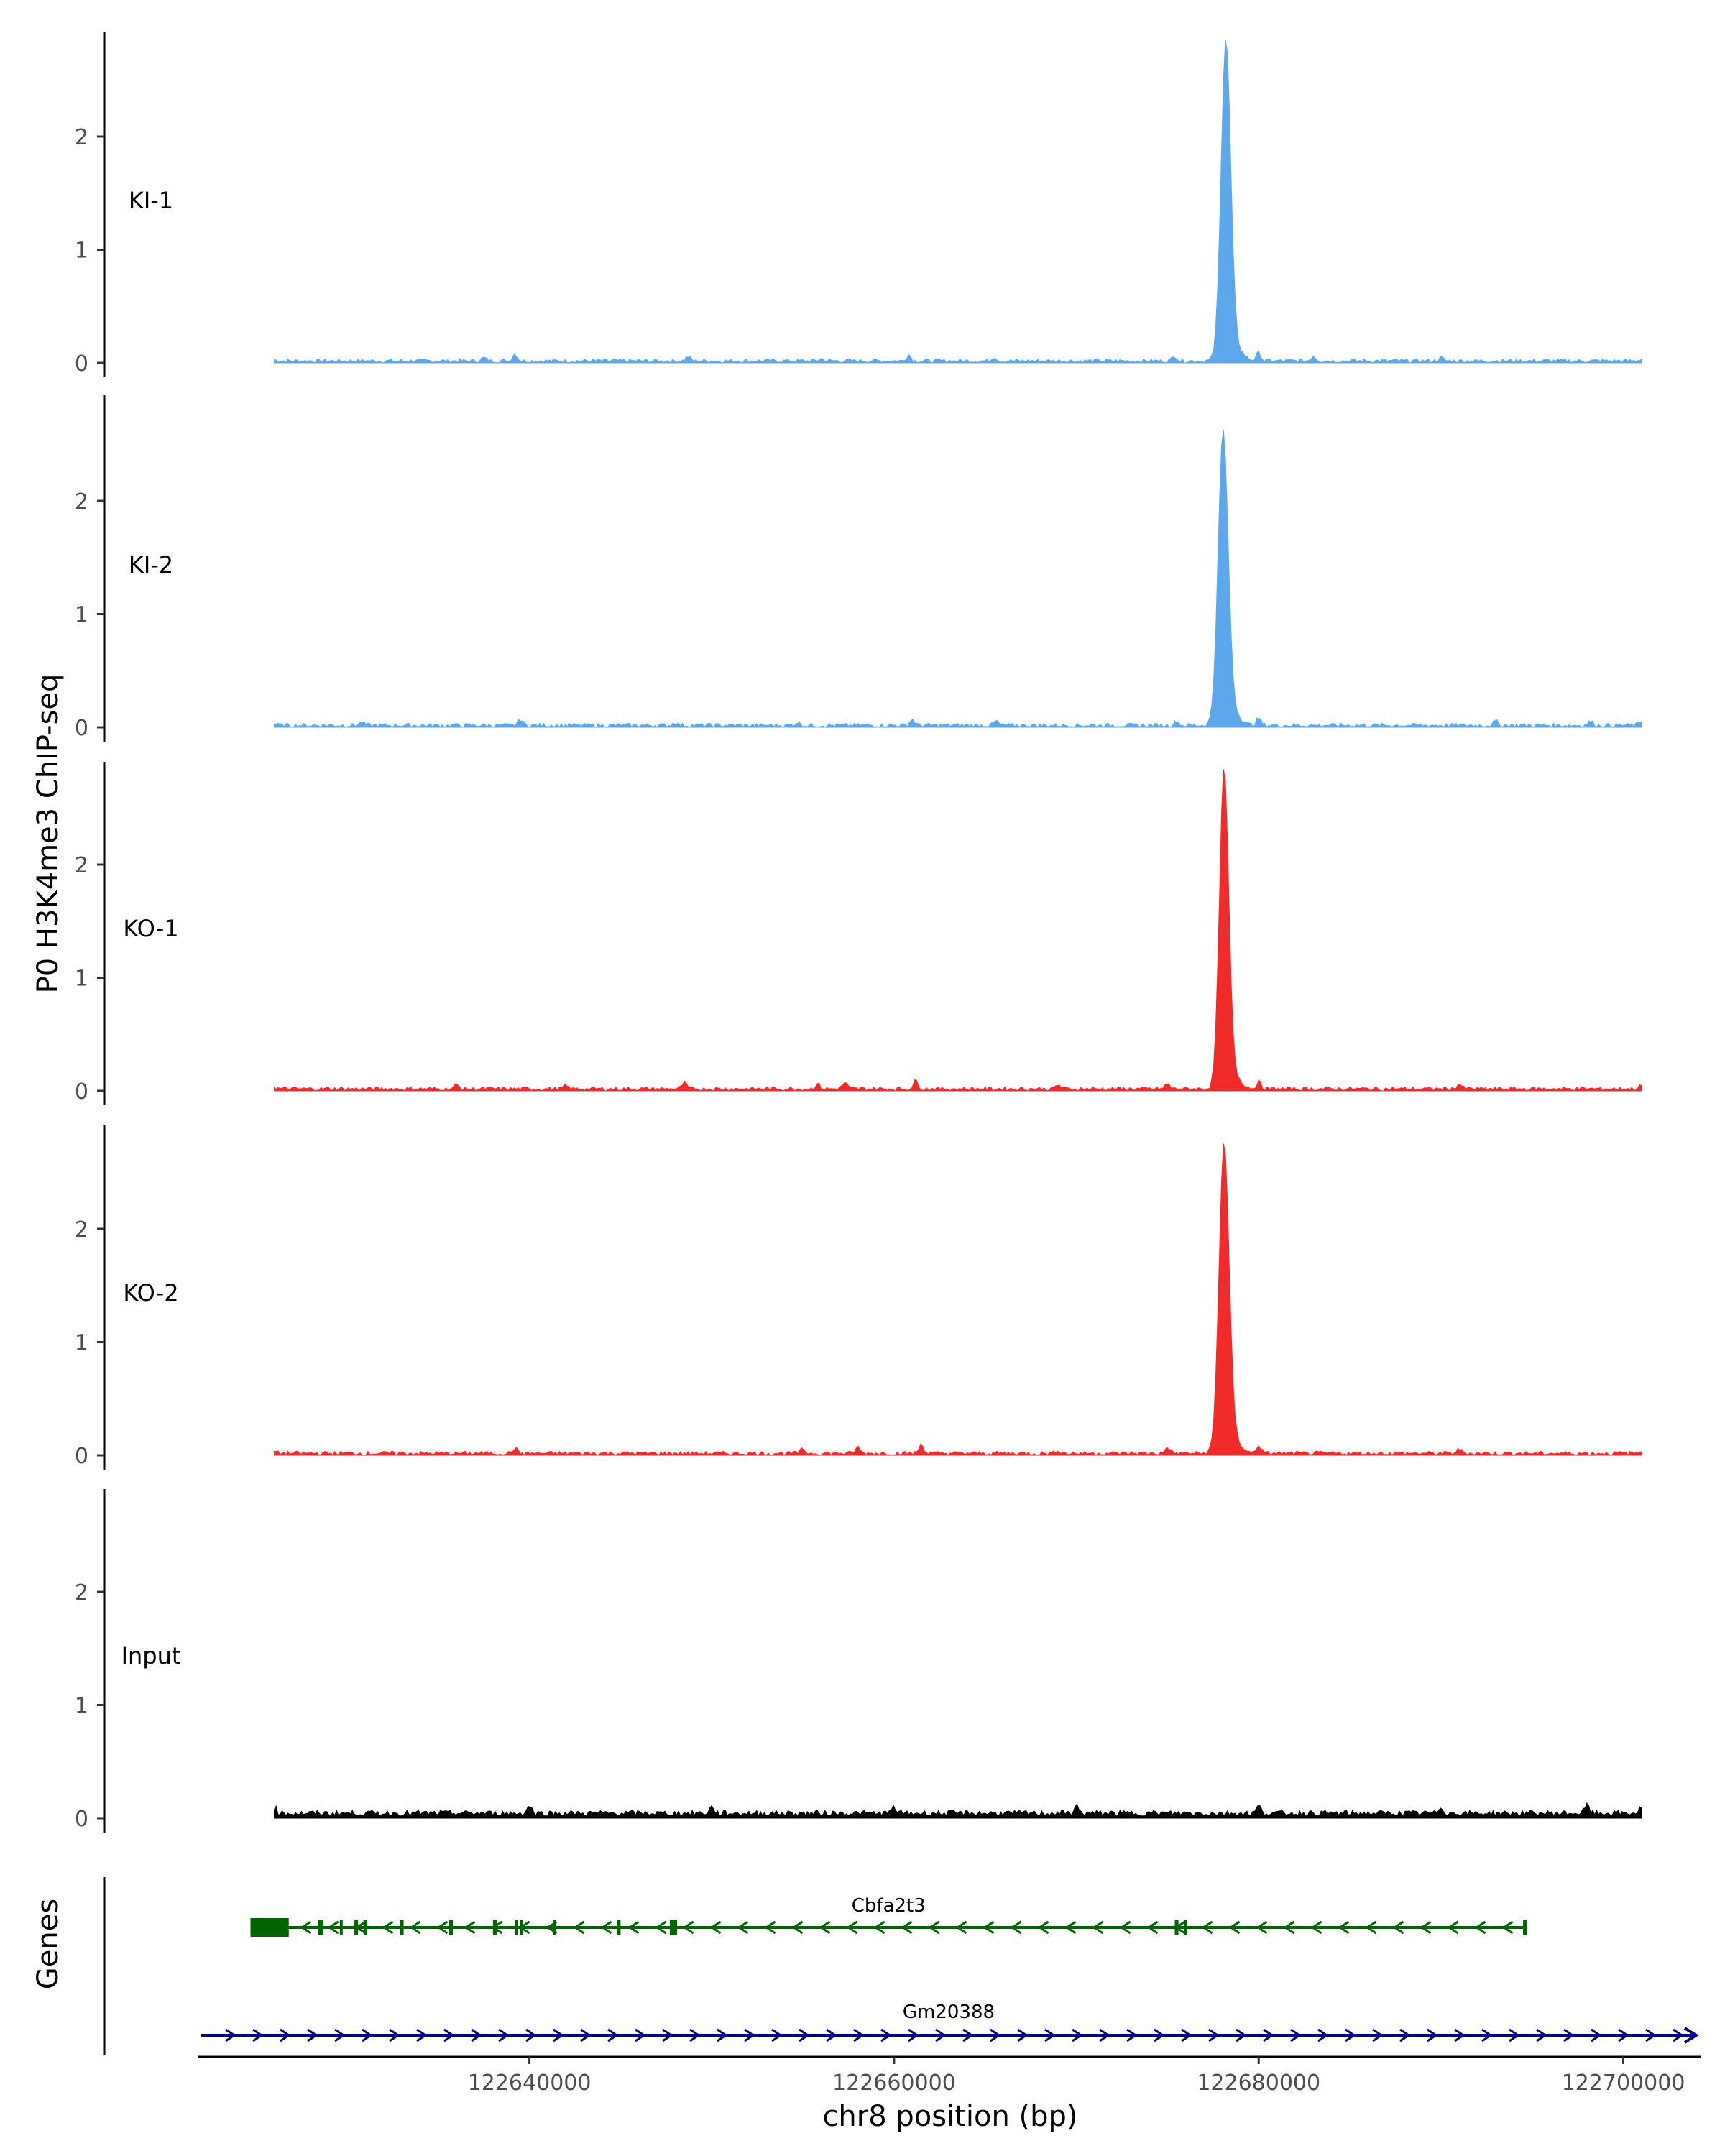  What do you see at coordinates (949, 2116) in the screenshot?
I see `x-axis-title: chr8 position (bp)` at bounding box center [949, 2116].